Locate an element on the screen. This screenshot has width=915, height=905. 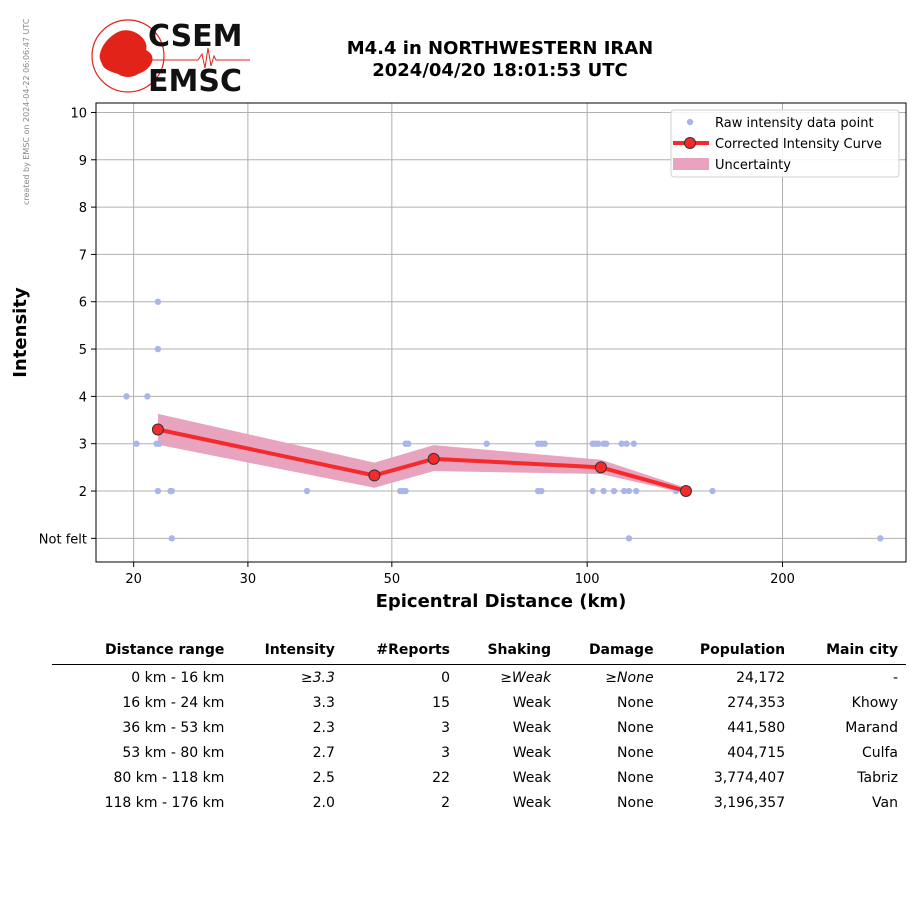
table-row: 53 km - 80 km 2.7 3 Weak None 404,715 Culfa is located at coordinates (479, 752).